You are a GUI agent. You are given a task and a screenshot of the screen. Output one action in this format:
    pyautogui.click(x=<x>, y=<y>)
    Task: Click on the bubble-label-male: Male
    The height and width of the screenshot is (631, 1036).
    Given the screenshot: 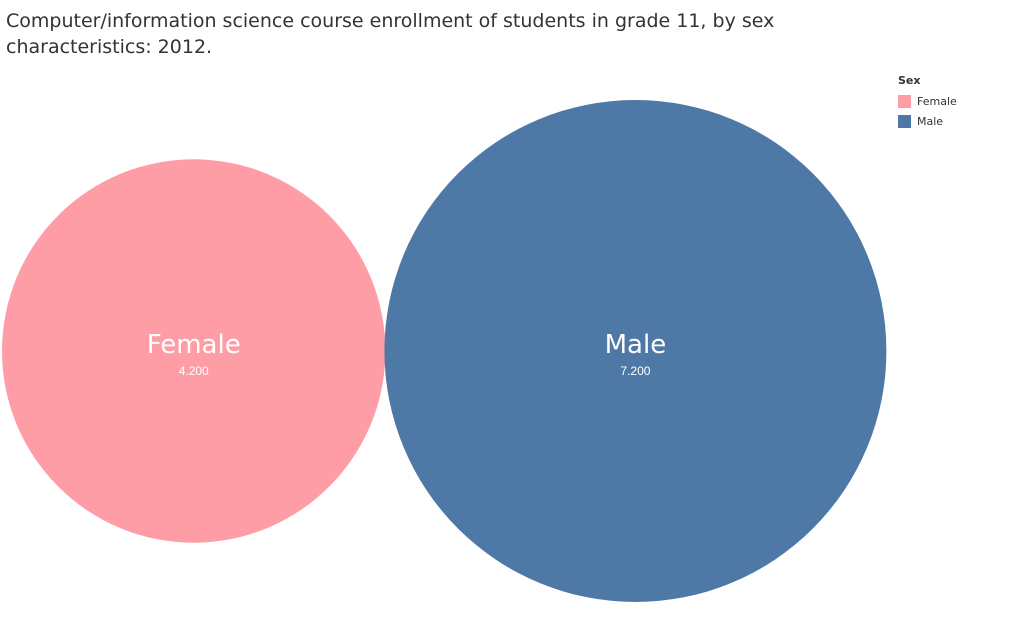 What is the action you would take?
    pyautogui.click(x=636, y=345)
    